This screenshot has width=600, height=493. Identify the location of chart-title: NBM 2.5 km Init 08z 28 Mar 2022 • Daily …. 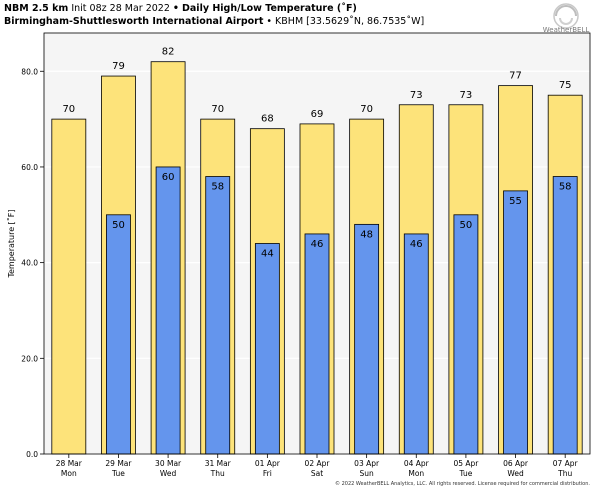
(180, 9).